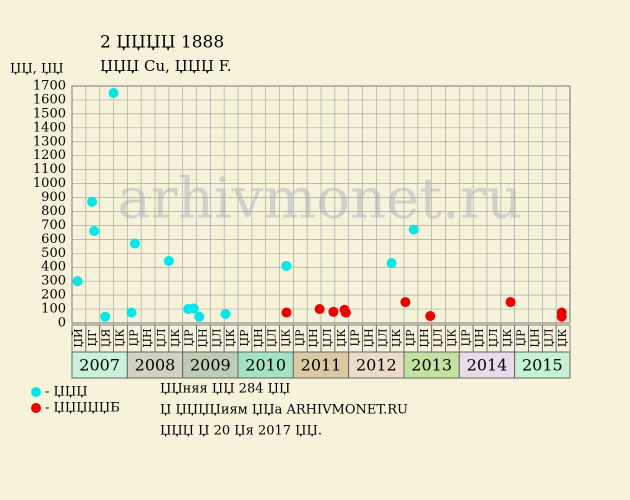 This screenshot has width=630, height=500. Describe the element at coordinates (49, 113) in the screenshot. I see `y-tick-label: 1500` at that location.